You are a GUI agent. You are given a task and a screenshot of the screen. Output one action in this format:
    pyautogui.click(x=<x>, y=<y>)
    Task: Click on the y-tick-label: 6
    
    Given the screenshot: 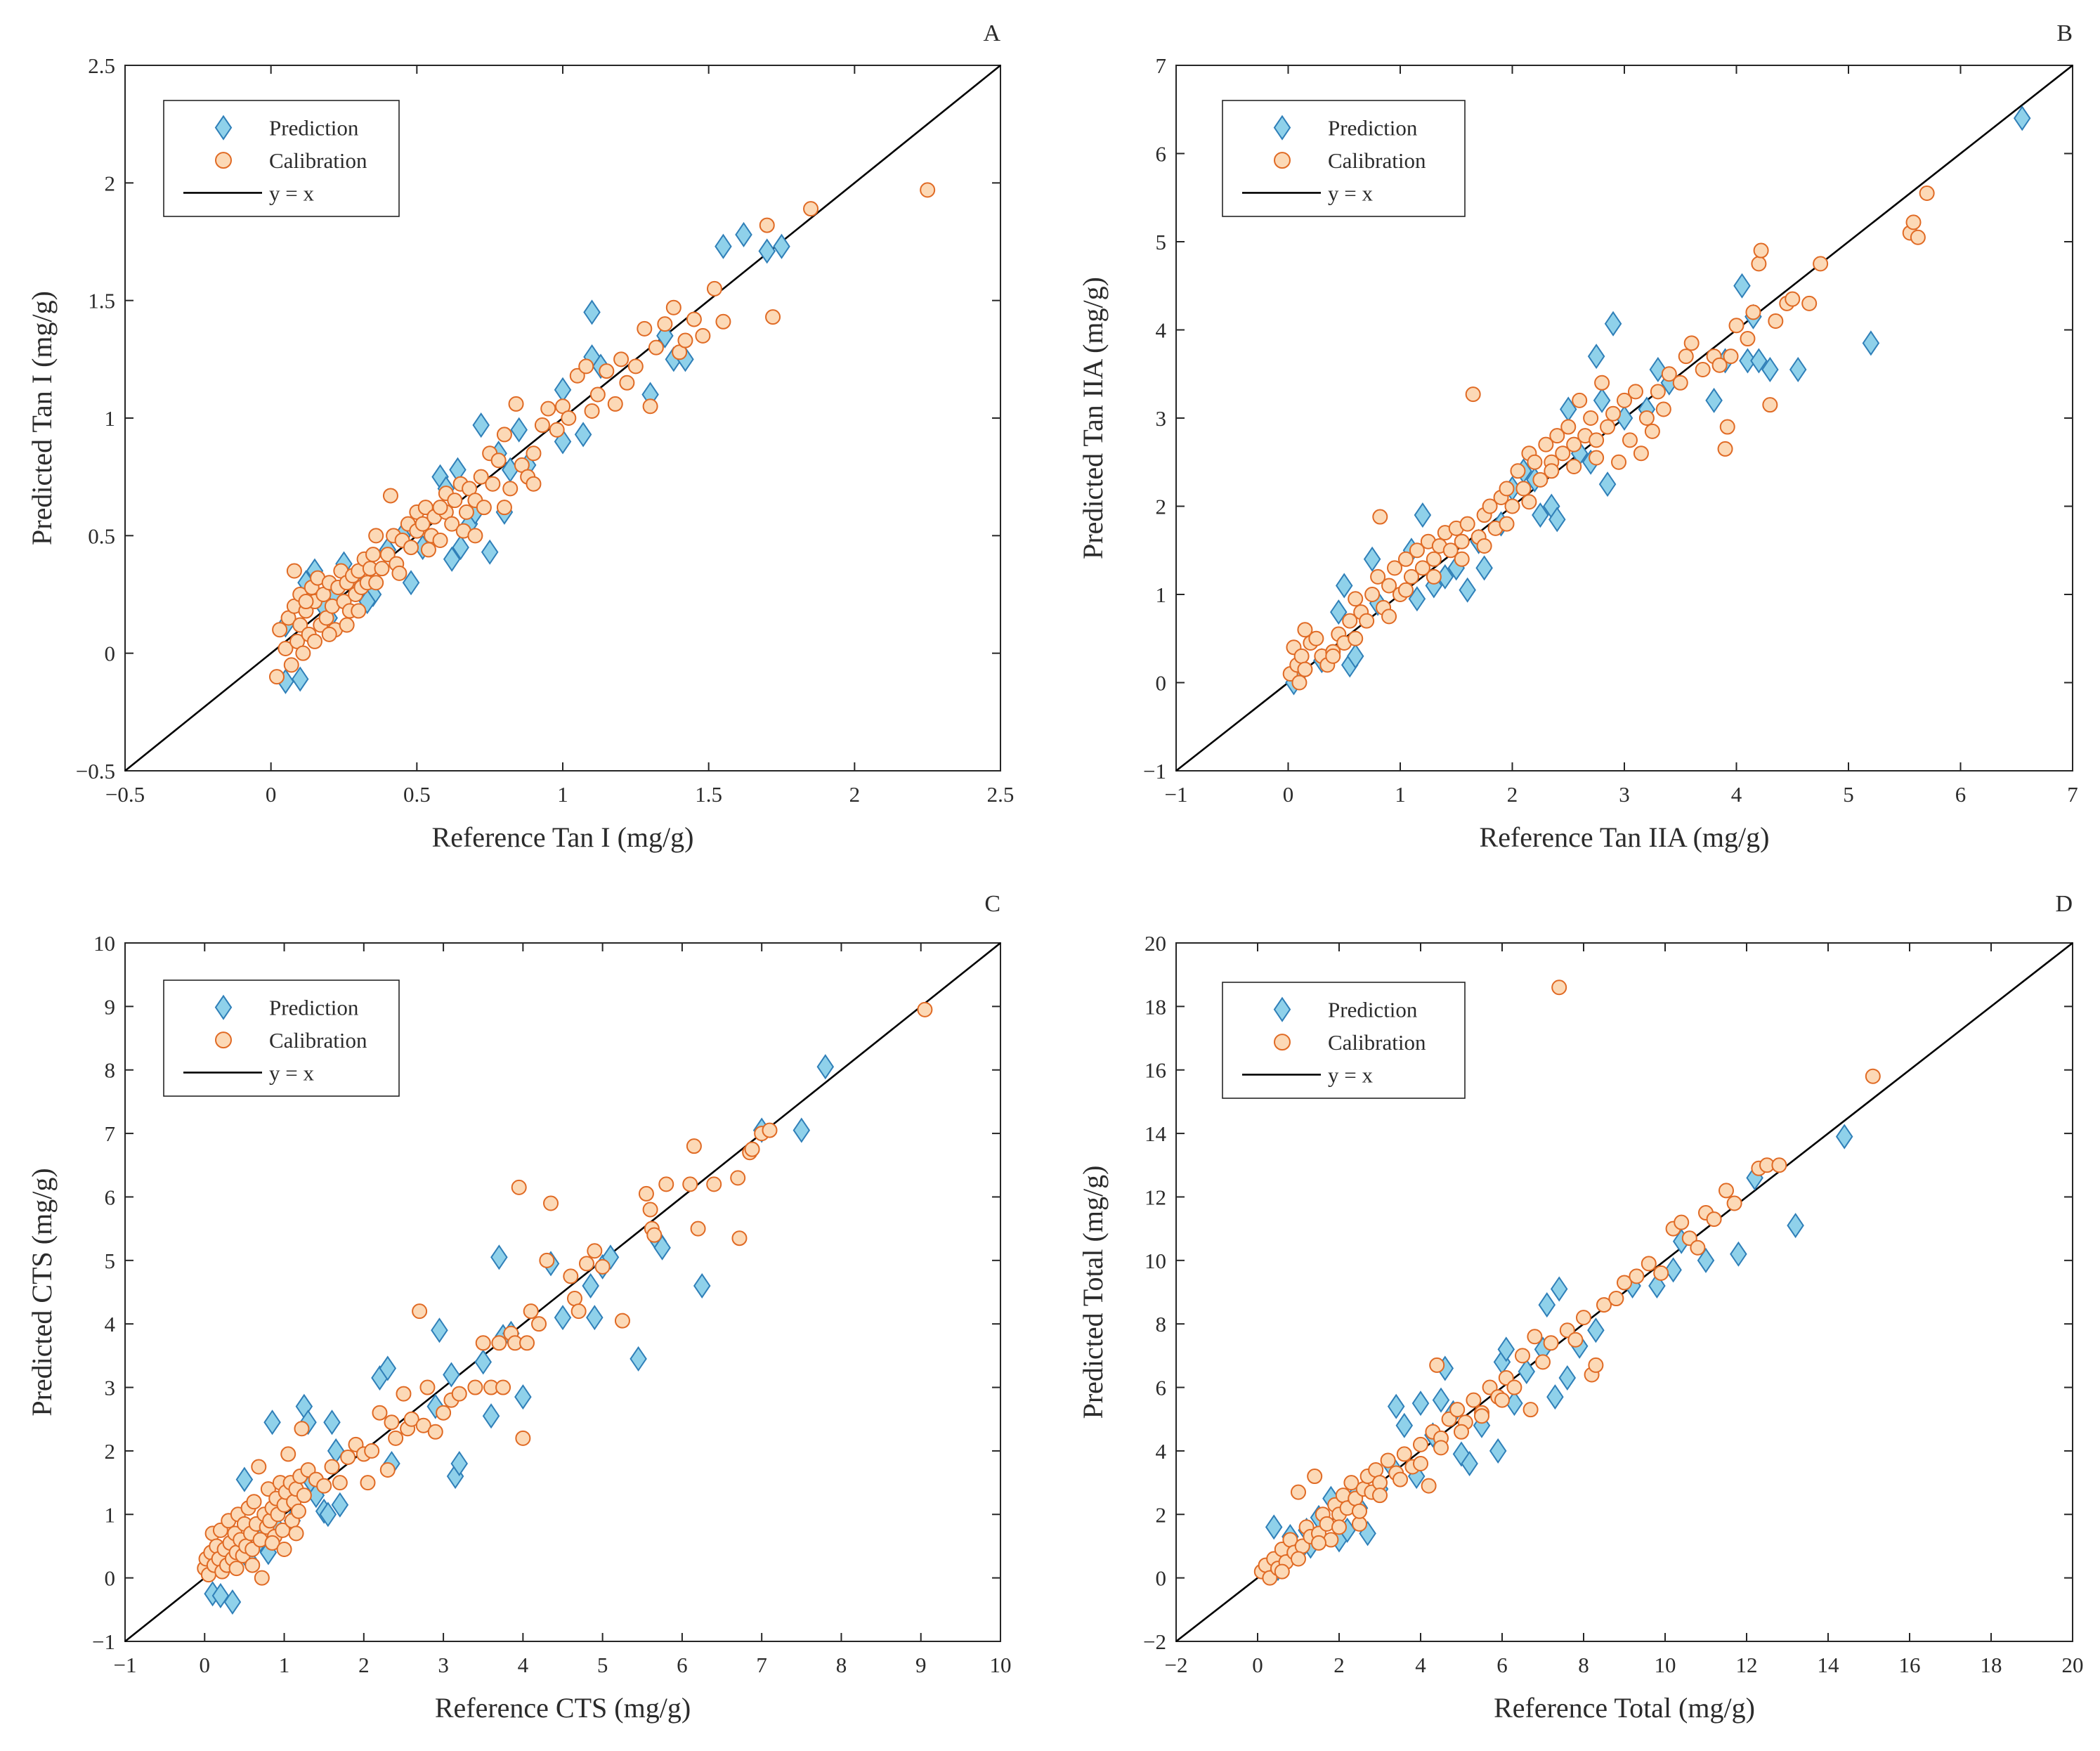 What is the action you would take?
    pyautogui.click(x=1161, y=1388)
    